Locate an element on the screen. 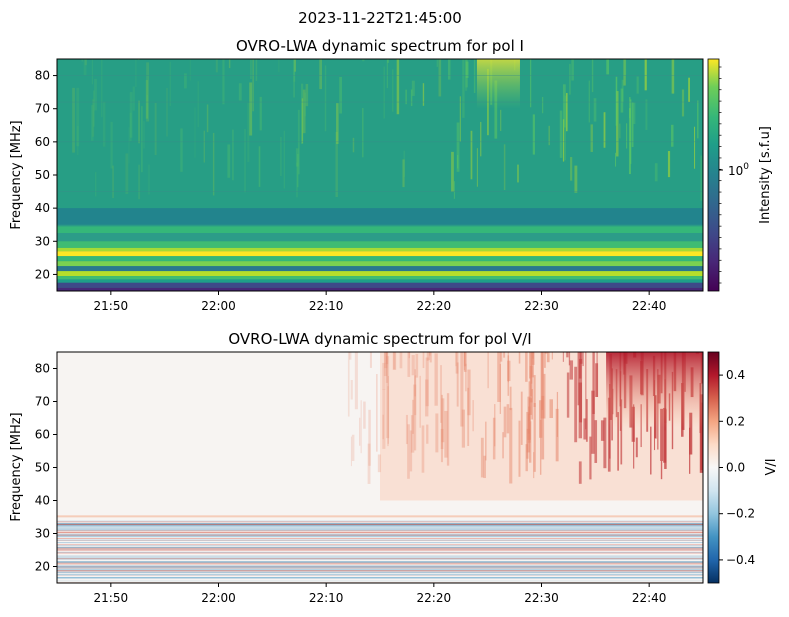 Image resolution: width=789 pixels, height=617 pixels. chart1-colorbar-tick-exponent: 0 is located at coordinates (746, 167).